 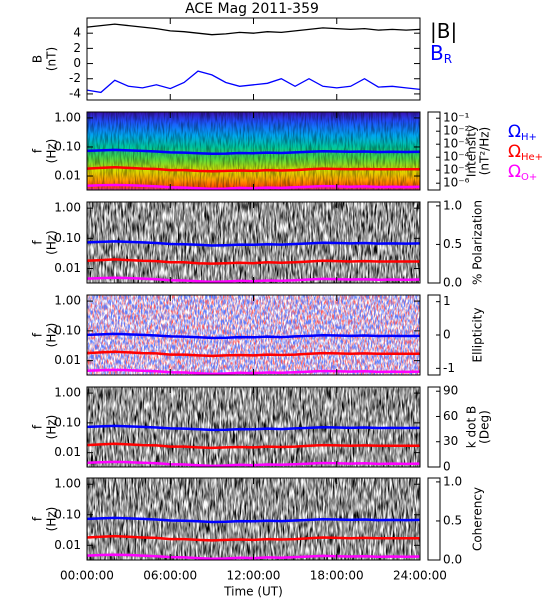 What do you see at coordinates (337, 576) in the screenshot?
I see `x-tick-label: 18:00:00` at bounding box center [337, 576].